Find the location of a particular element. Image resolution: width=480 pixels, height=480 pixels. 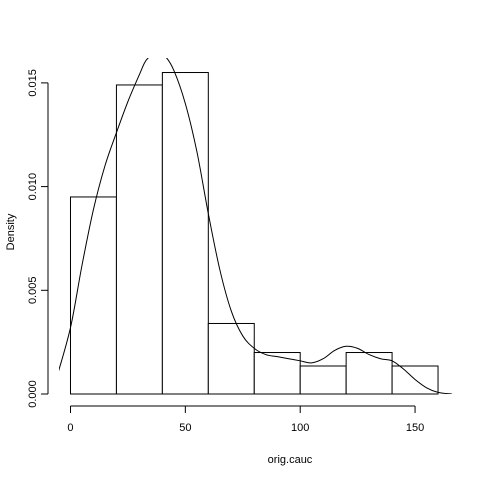

x-axis: 0 50 100 150 is located at coordinates (245, 419).